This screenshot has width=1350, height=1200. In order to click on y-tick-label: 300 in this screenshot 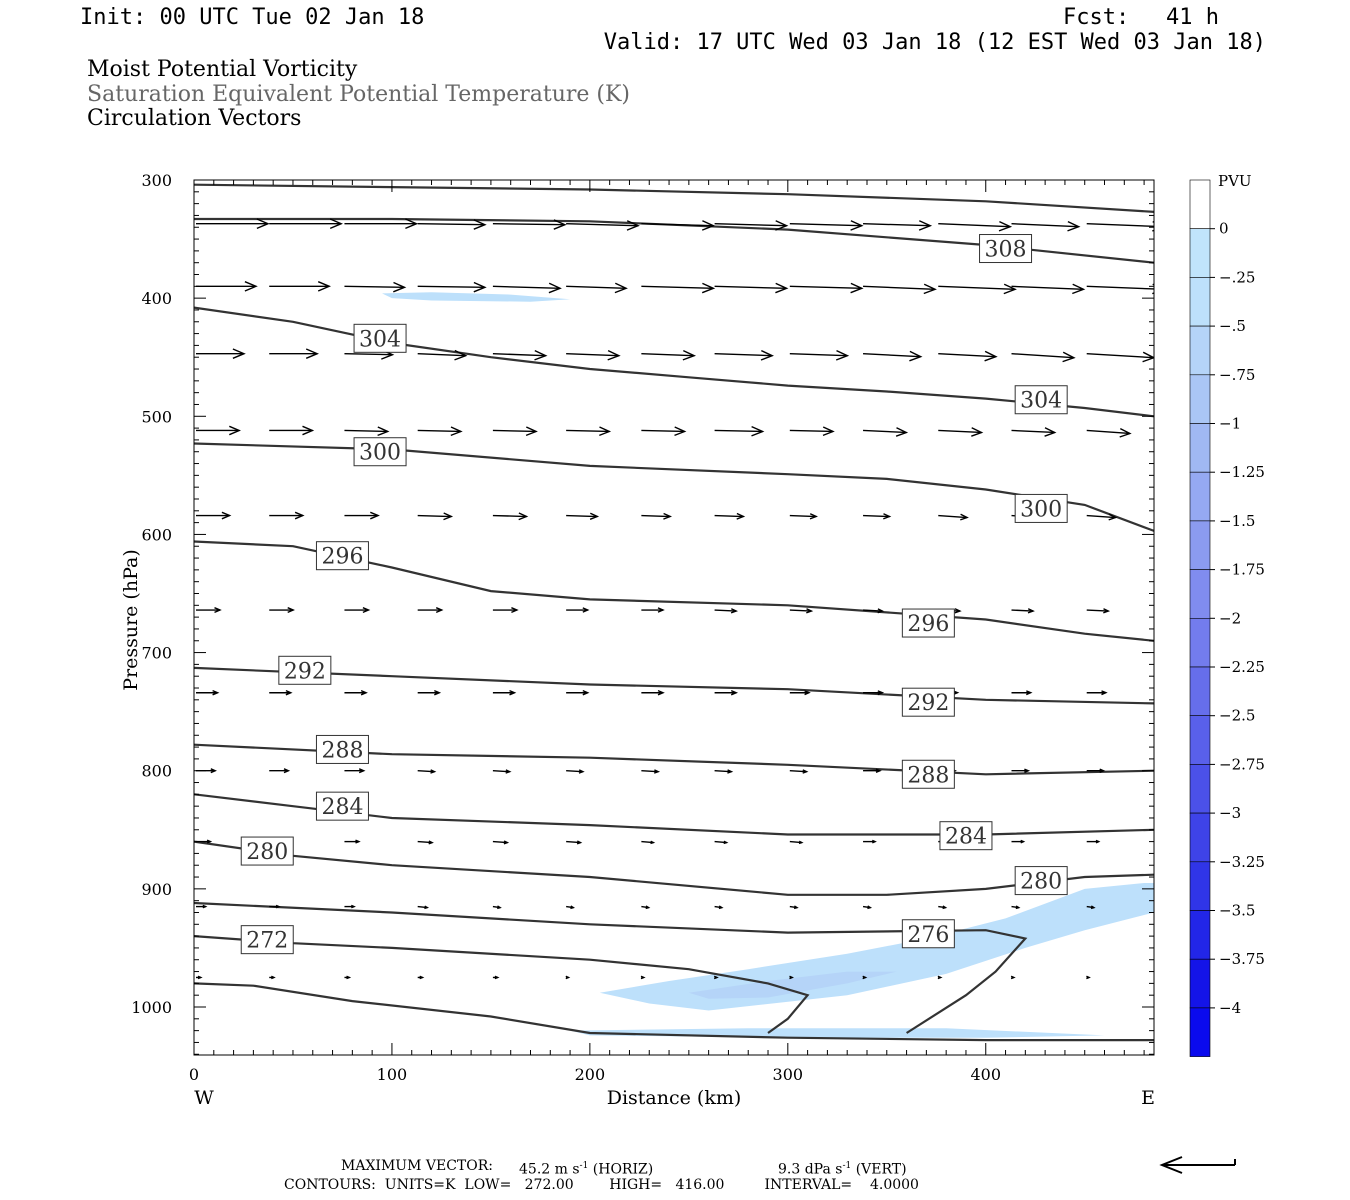, I will do `click(156, 180)`.